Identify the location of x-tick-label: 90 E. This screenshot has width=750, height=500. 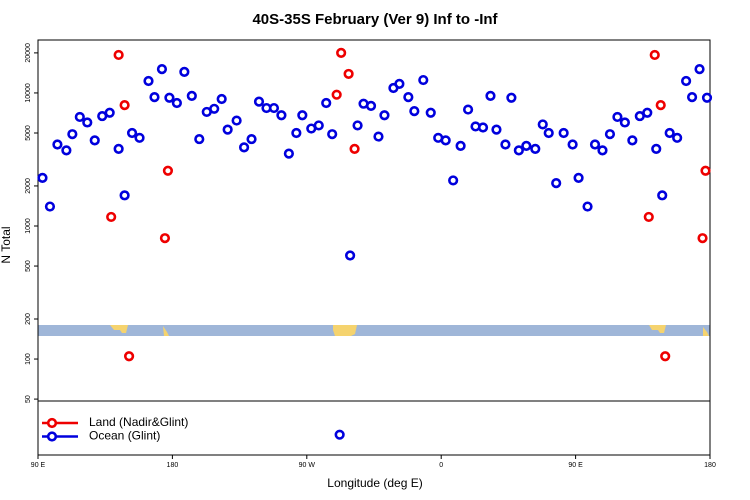
(575, 465).